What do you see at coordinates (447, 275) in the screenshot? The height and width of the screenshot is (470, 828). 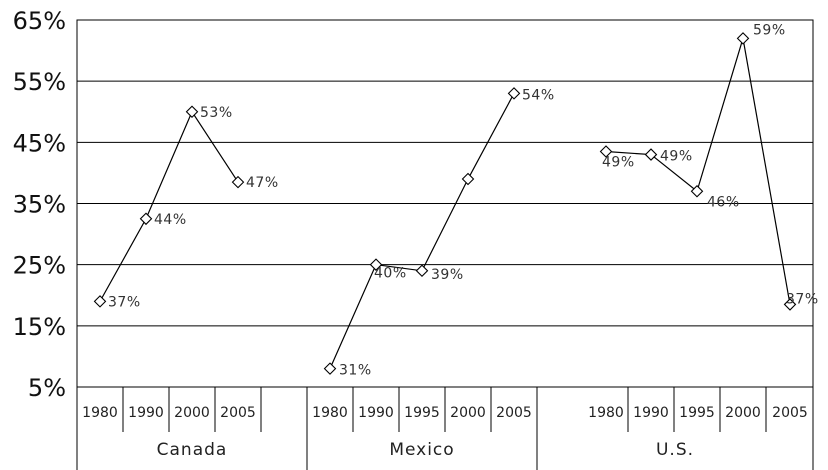 I see `data-label: 39%` at bounding box center [447, 275].